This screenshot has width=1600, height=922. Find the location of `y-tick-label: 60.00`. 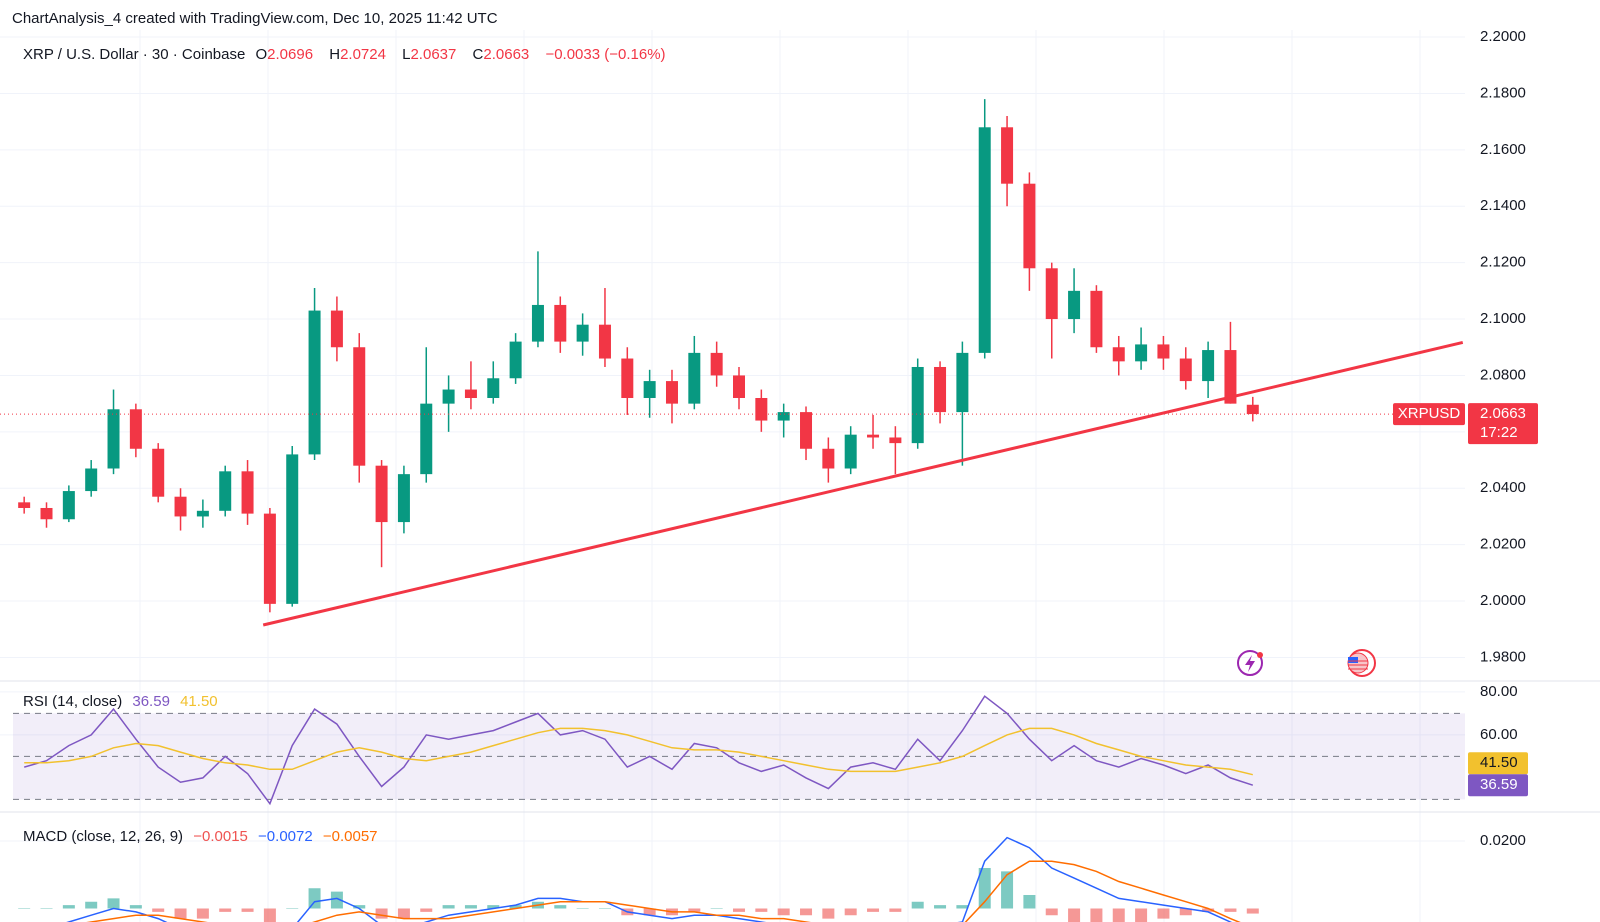

y-tick-label: 60.00 is located at coordinates (1499, 734).